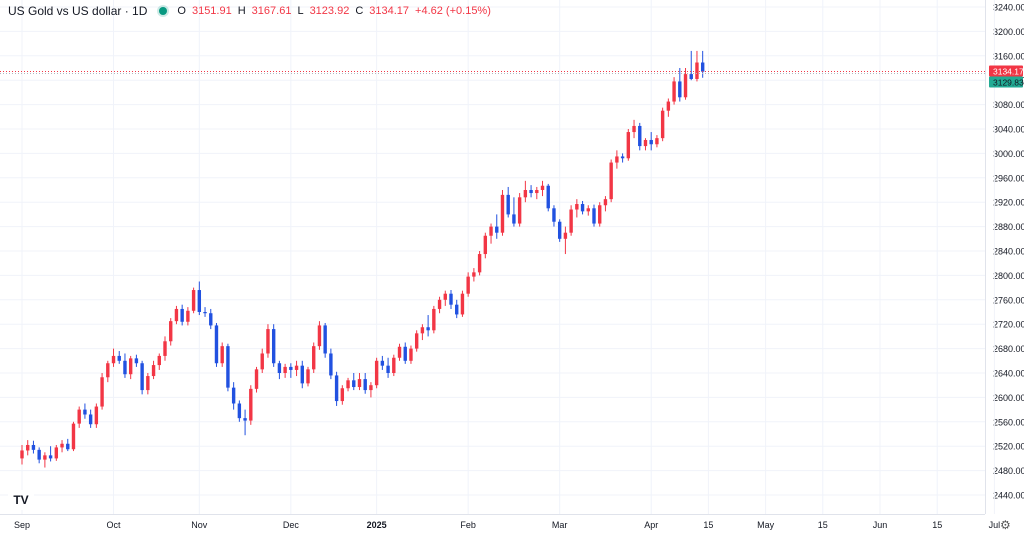  Describe the element at coordinates (1005, 525) in the screenshot. I see `gear-icon: ⚙` at that location.